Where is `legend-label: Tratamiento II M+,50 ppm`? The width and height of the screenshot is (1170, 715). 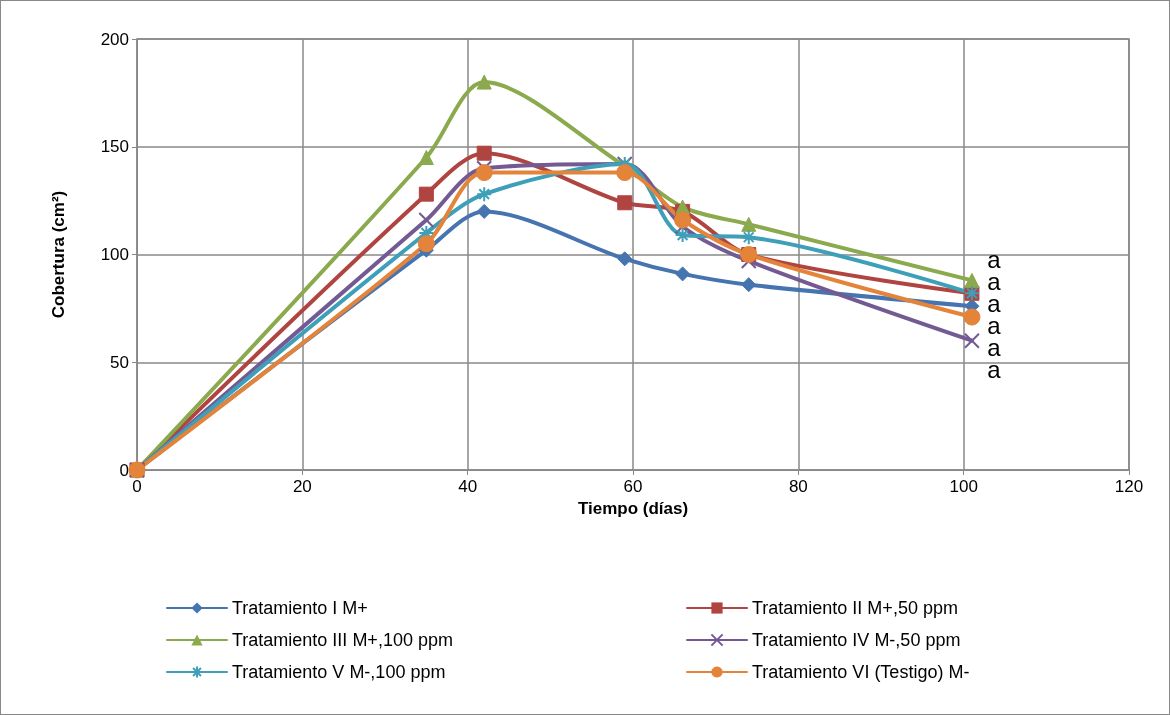 legend-label: Tratamiento II M+,50 ppm is located at coordinates (855, 608).